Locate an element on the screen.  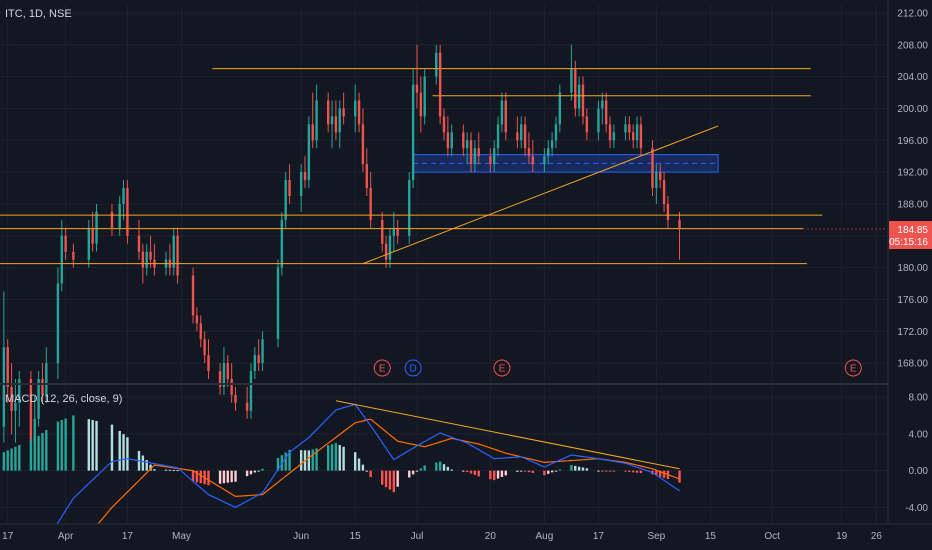
event-marker-dividend: D is located at coordinates (413, 368).